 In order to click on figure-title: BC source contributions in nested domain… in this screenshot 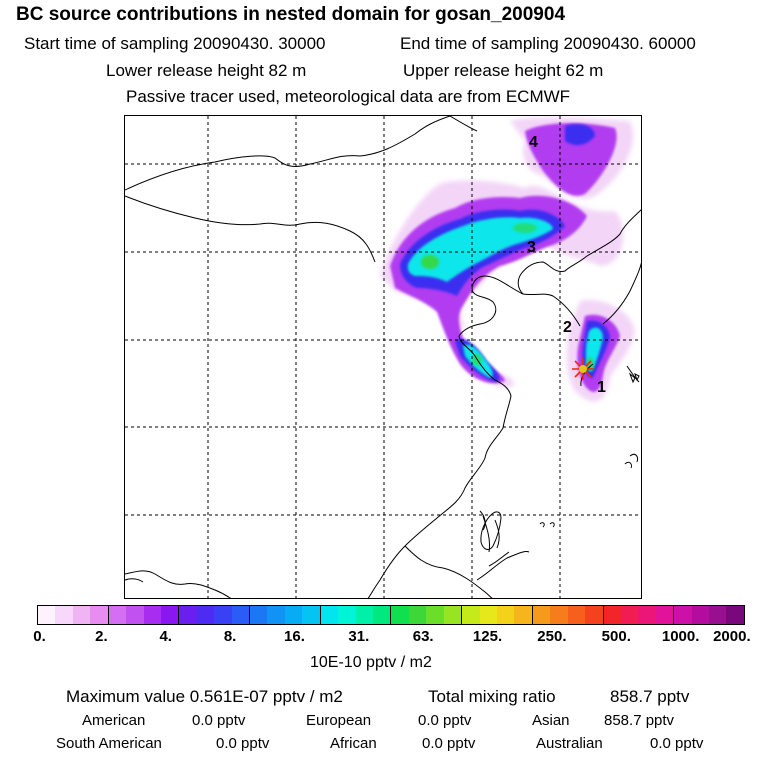, I will do `click(291, 14)`.